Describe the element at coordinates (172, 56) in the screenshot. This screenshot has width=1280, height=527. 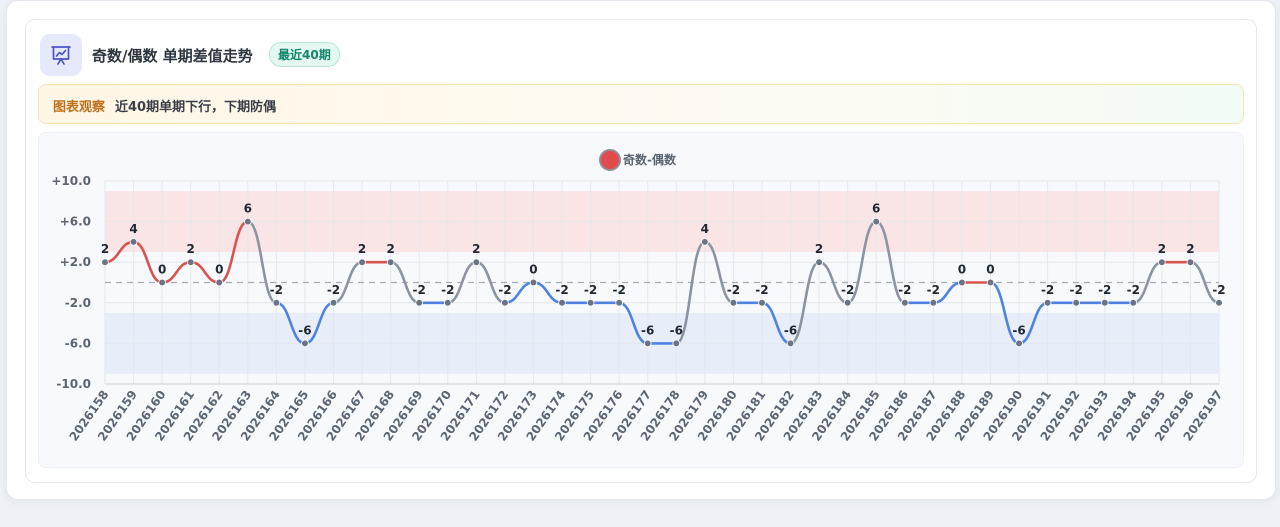
I see `chart-title: 奇数/偶数 单期差值走势` at that location.